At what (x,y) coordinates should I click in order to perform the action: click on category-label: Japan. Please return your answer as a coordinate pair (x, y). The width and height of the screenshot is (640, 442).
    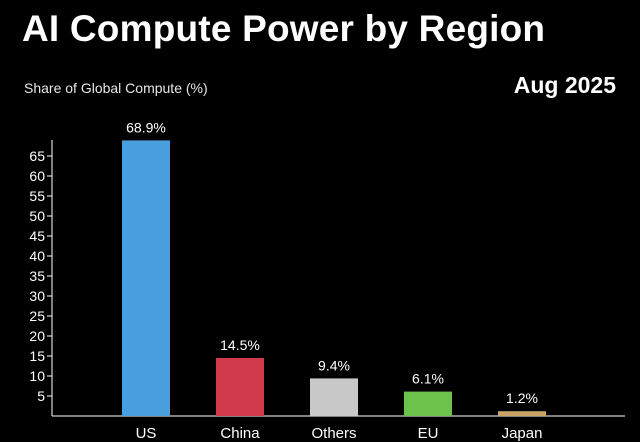
    Looking at the image, I should click on (522, 433).